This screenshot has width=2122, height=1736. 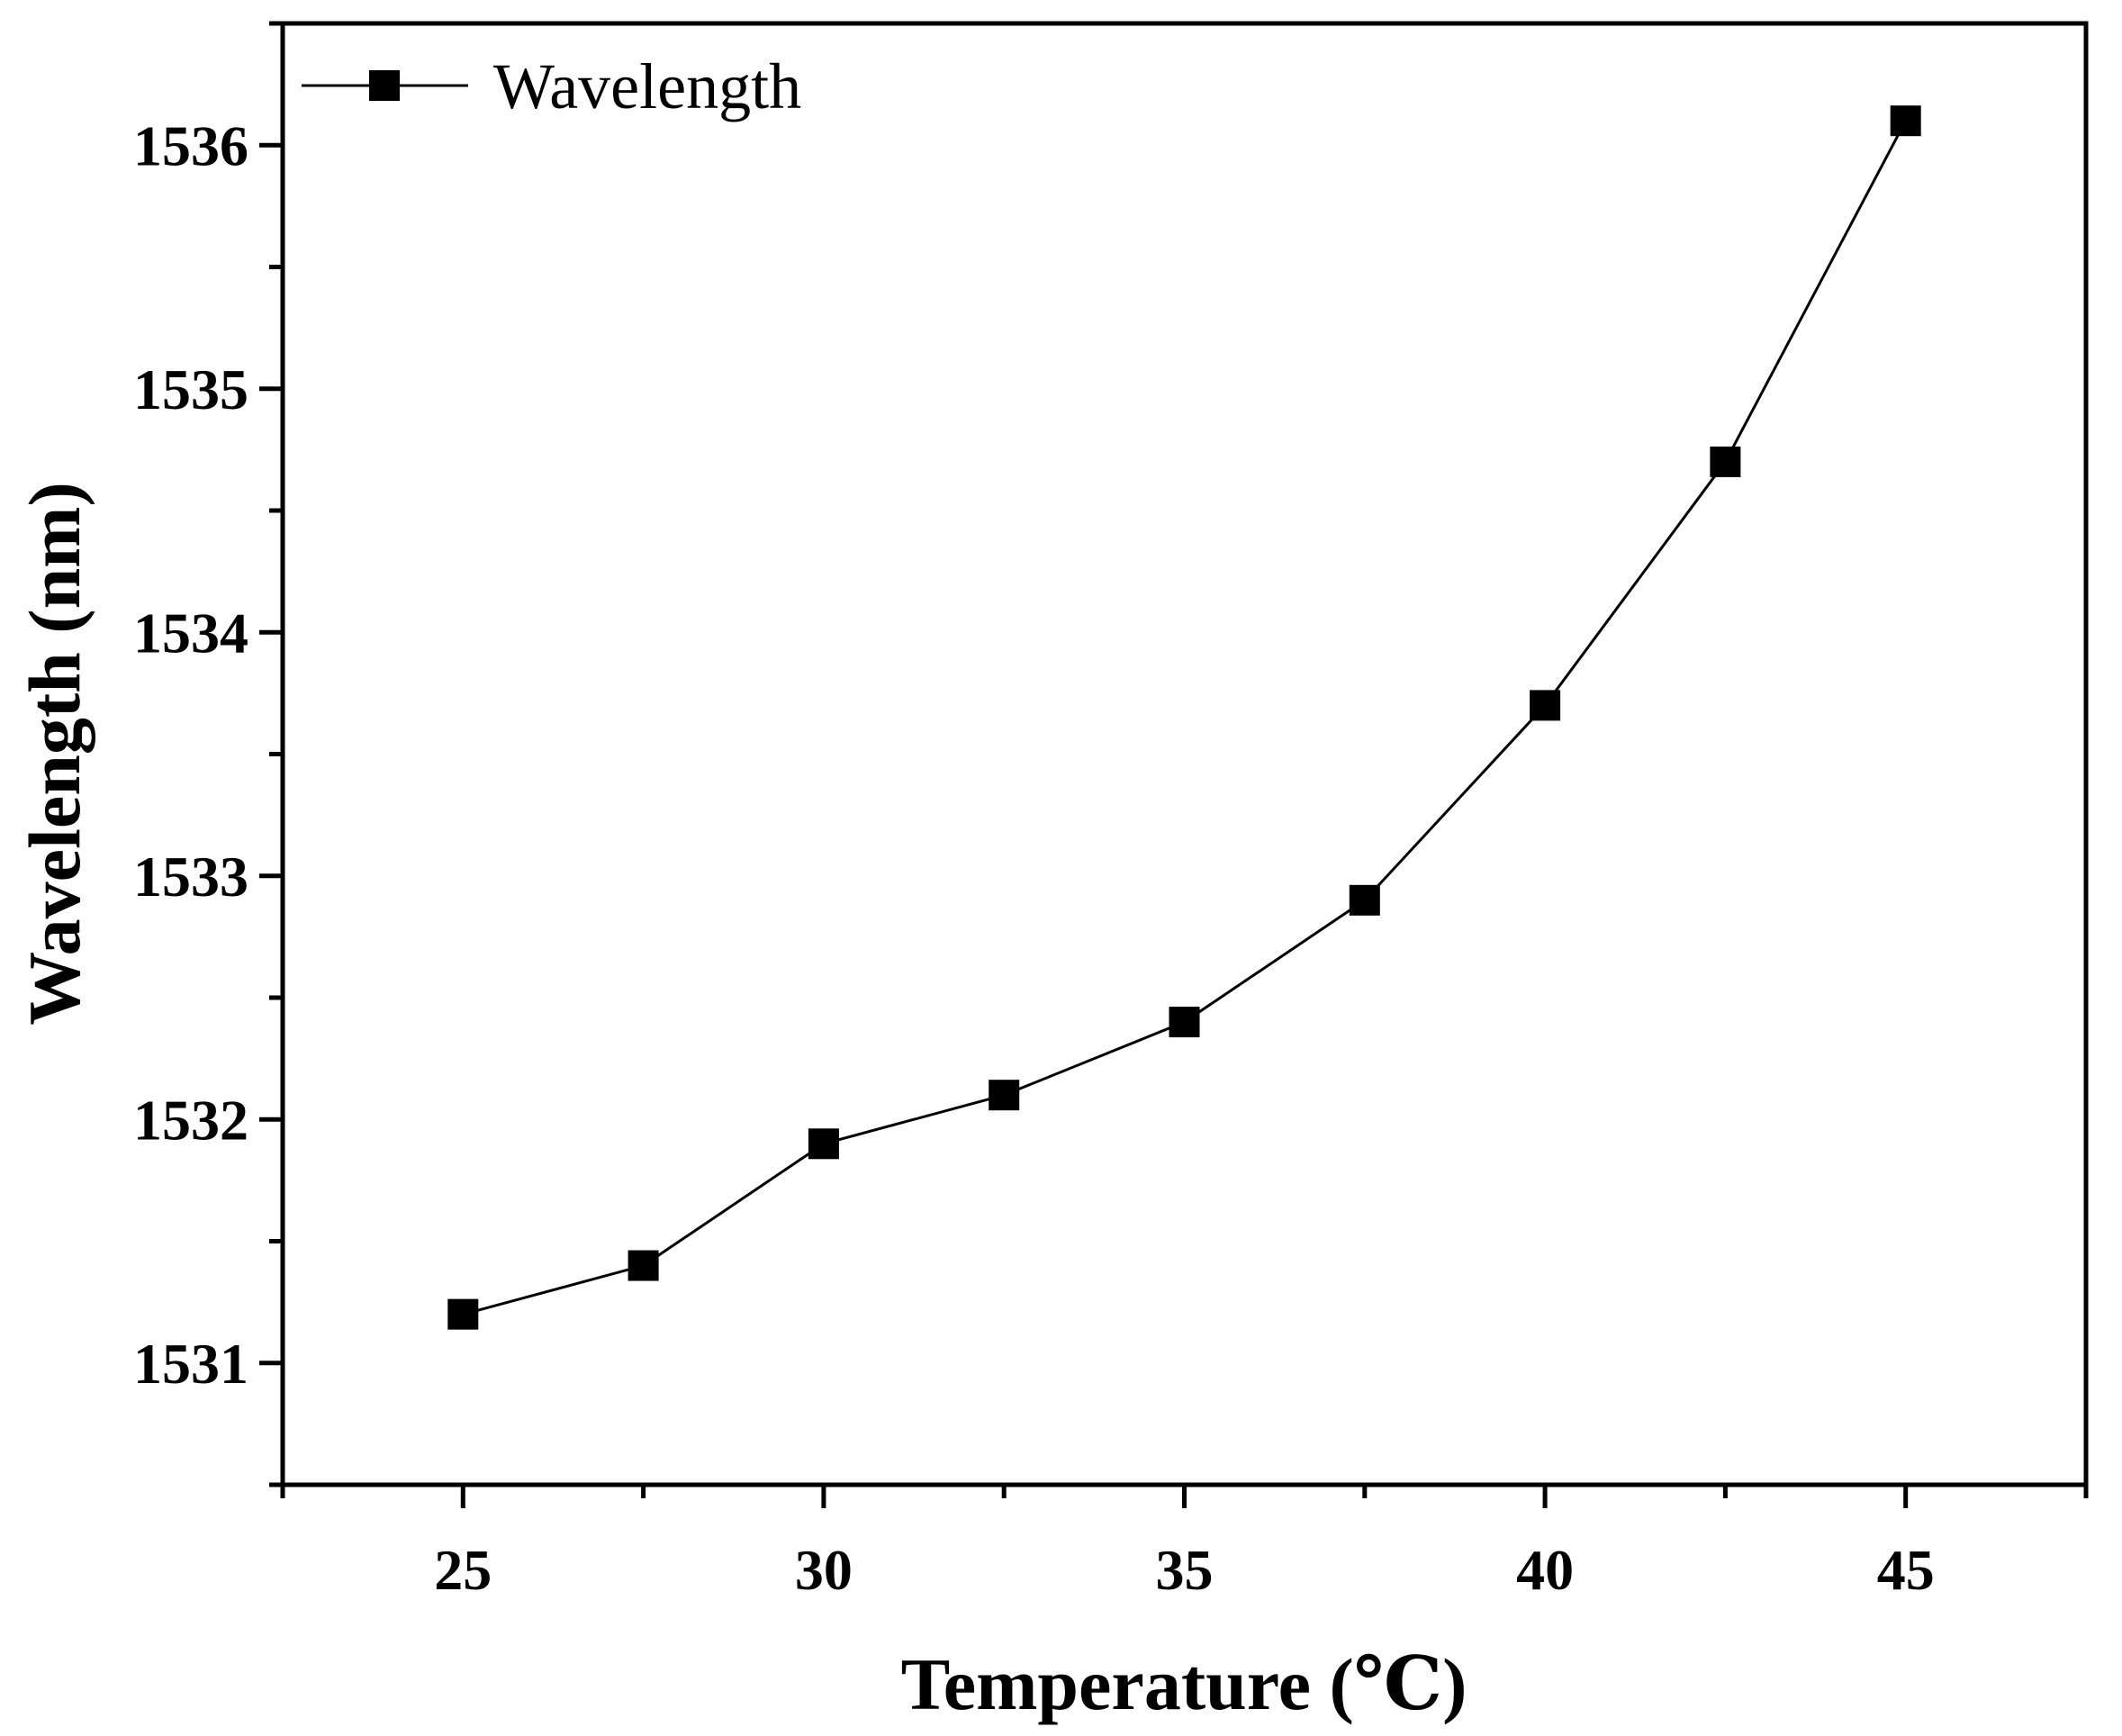 What do you see at coordinates (190, 1120) in the screenshot?
I see `y-tick-label: 1532` at bounding box center [190, 1120].